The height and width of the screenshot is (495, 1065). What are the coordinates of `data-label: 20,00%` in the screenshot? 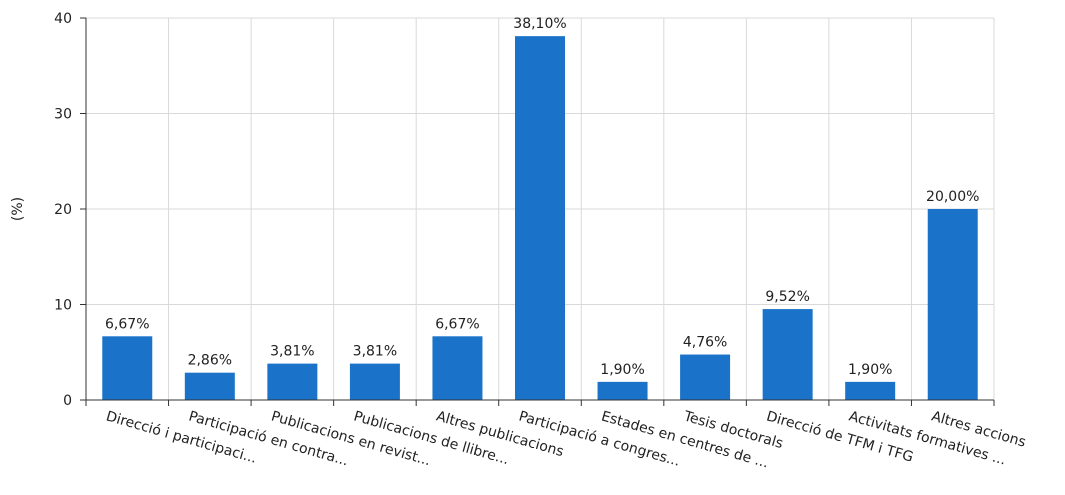 It's located at (952, 197).